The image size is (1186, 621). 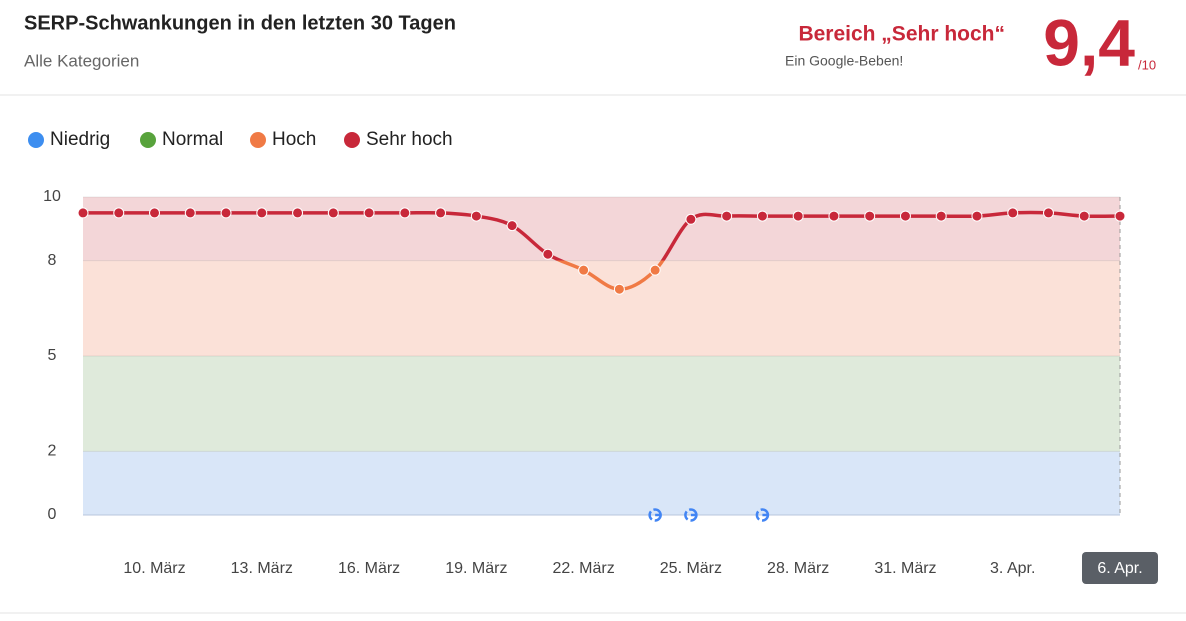 What do you see at coordinates (583, 568) in the screenshot?
I see `x-tick-label: 22. März` at bounding box center [583, 568].